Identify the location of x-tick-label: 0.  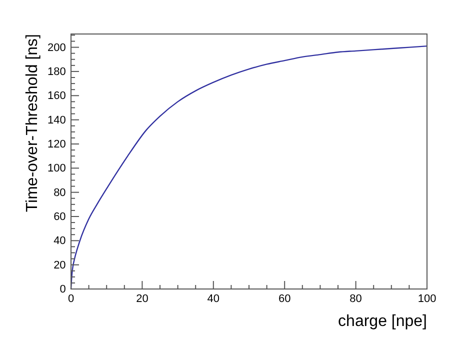
(71, 298).